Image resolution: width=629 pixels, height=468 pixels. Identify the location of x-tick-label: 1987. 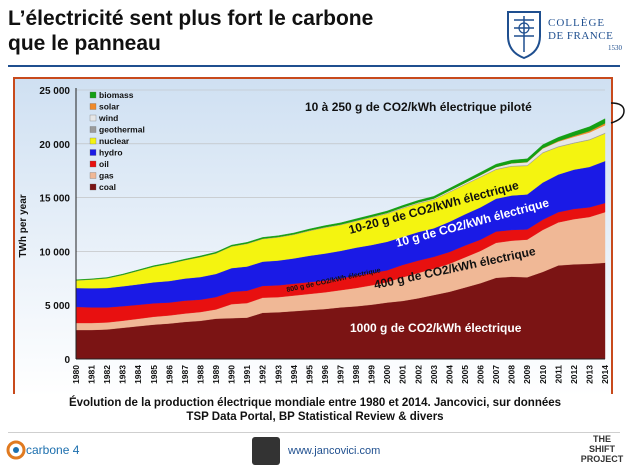
(185, 374).